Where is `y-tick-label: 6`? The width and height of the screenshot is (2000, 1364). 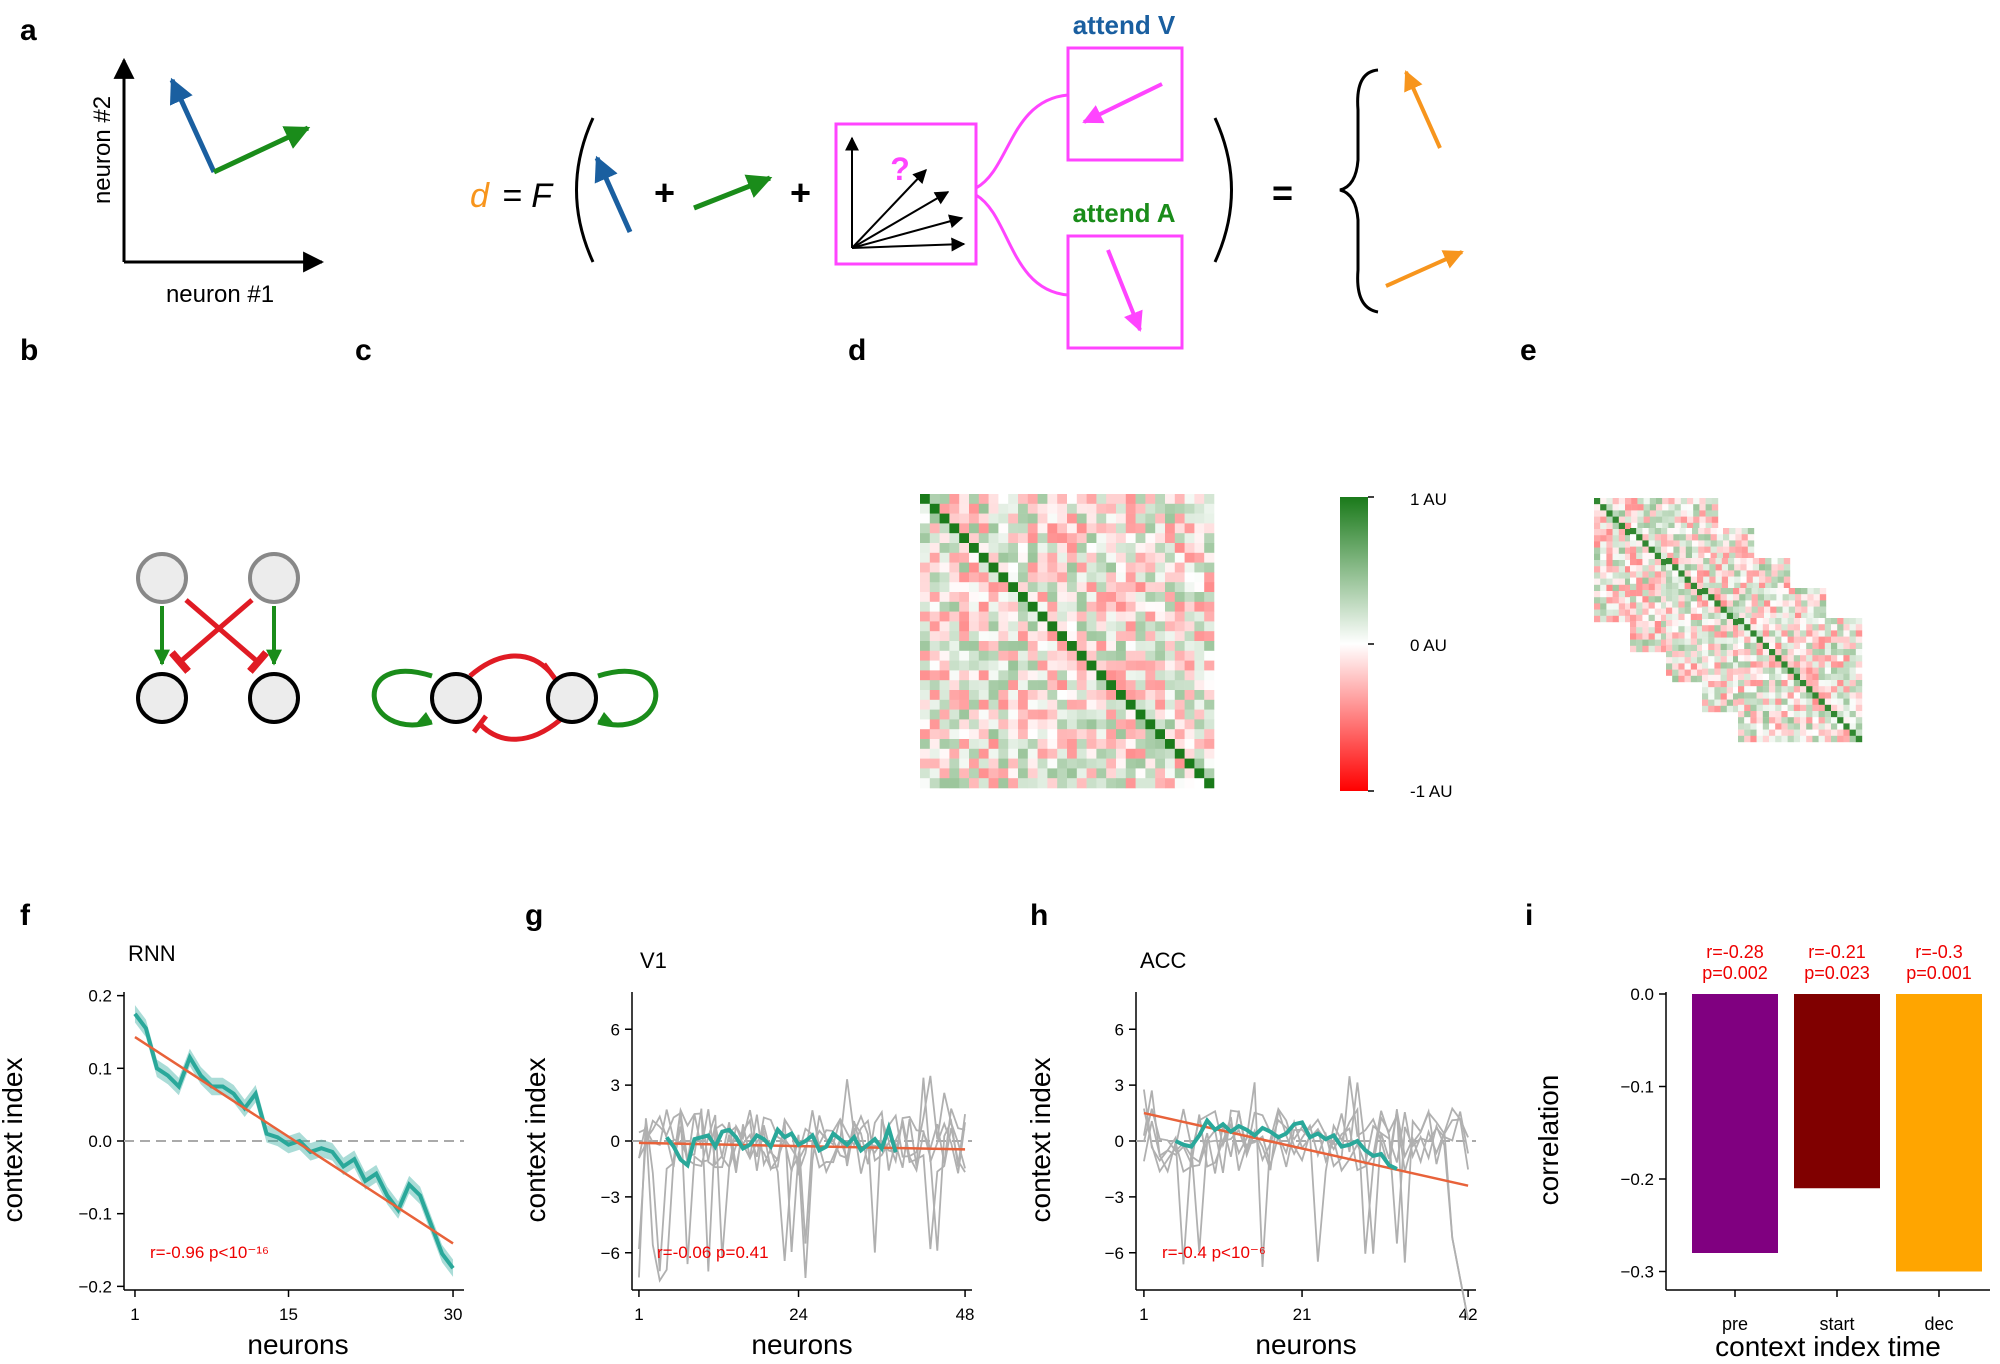
y-tick-label: 6 is located at coordinates (1119, 1029).